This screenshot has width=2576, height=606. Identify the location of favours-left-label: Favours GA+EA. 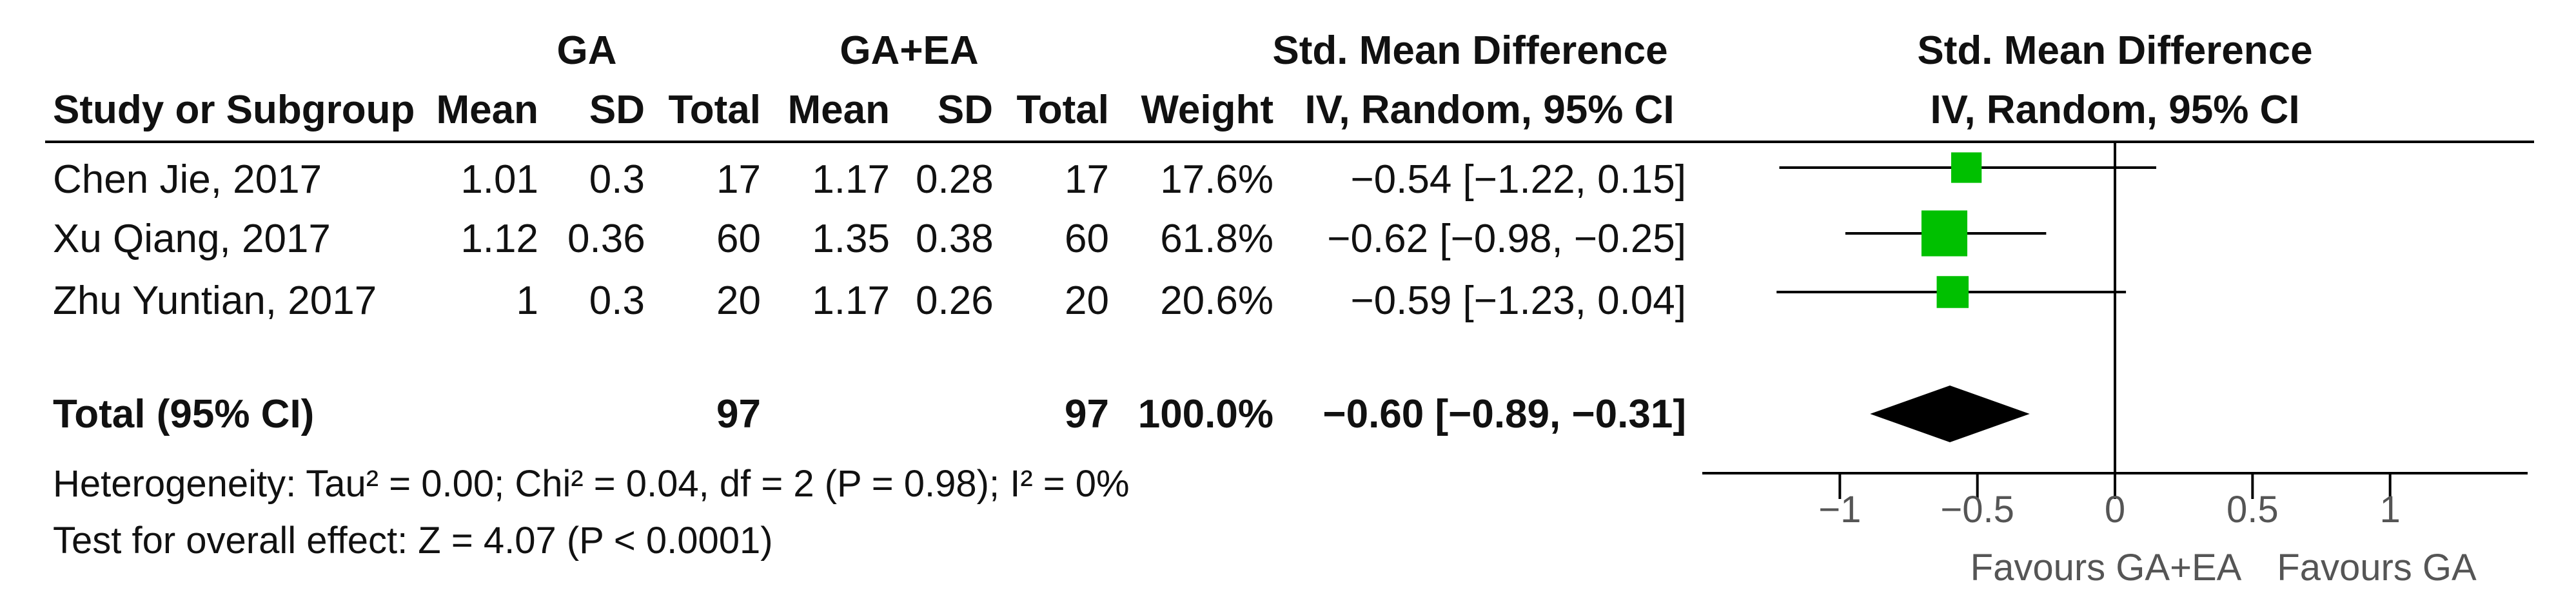
(2106, 568).